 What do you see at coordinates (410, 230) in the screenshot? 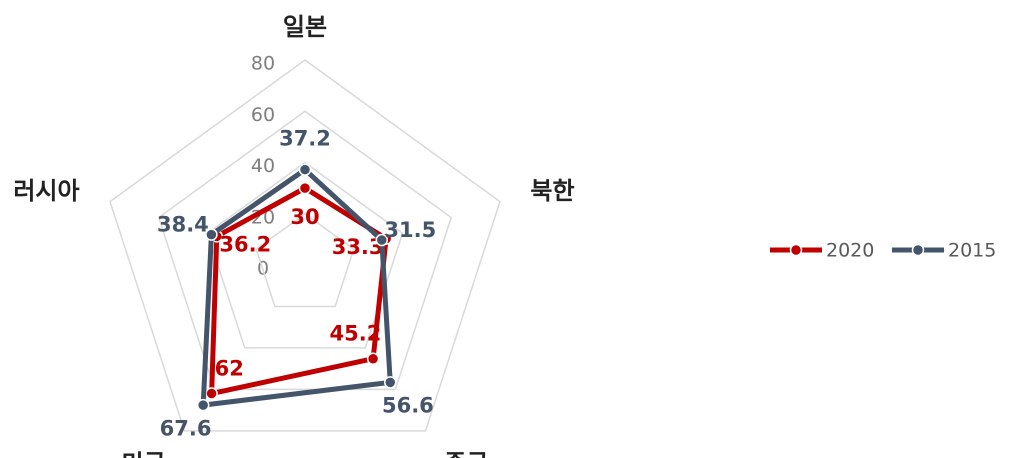
I see `data-label: 31.5` at bounding box center [410, 230].